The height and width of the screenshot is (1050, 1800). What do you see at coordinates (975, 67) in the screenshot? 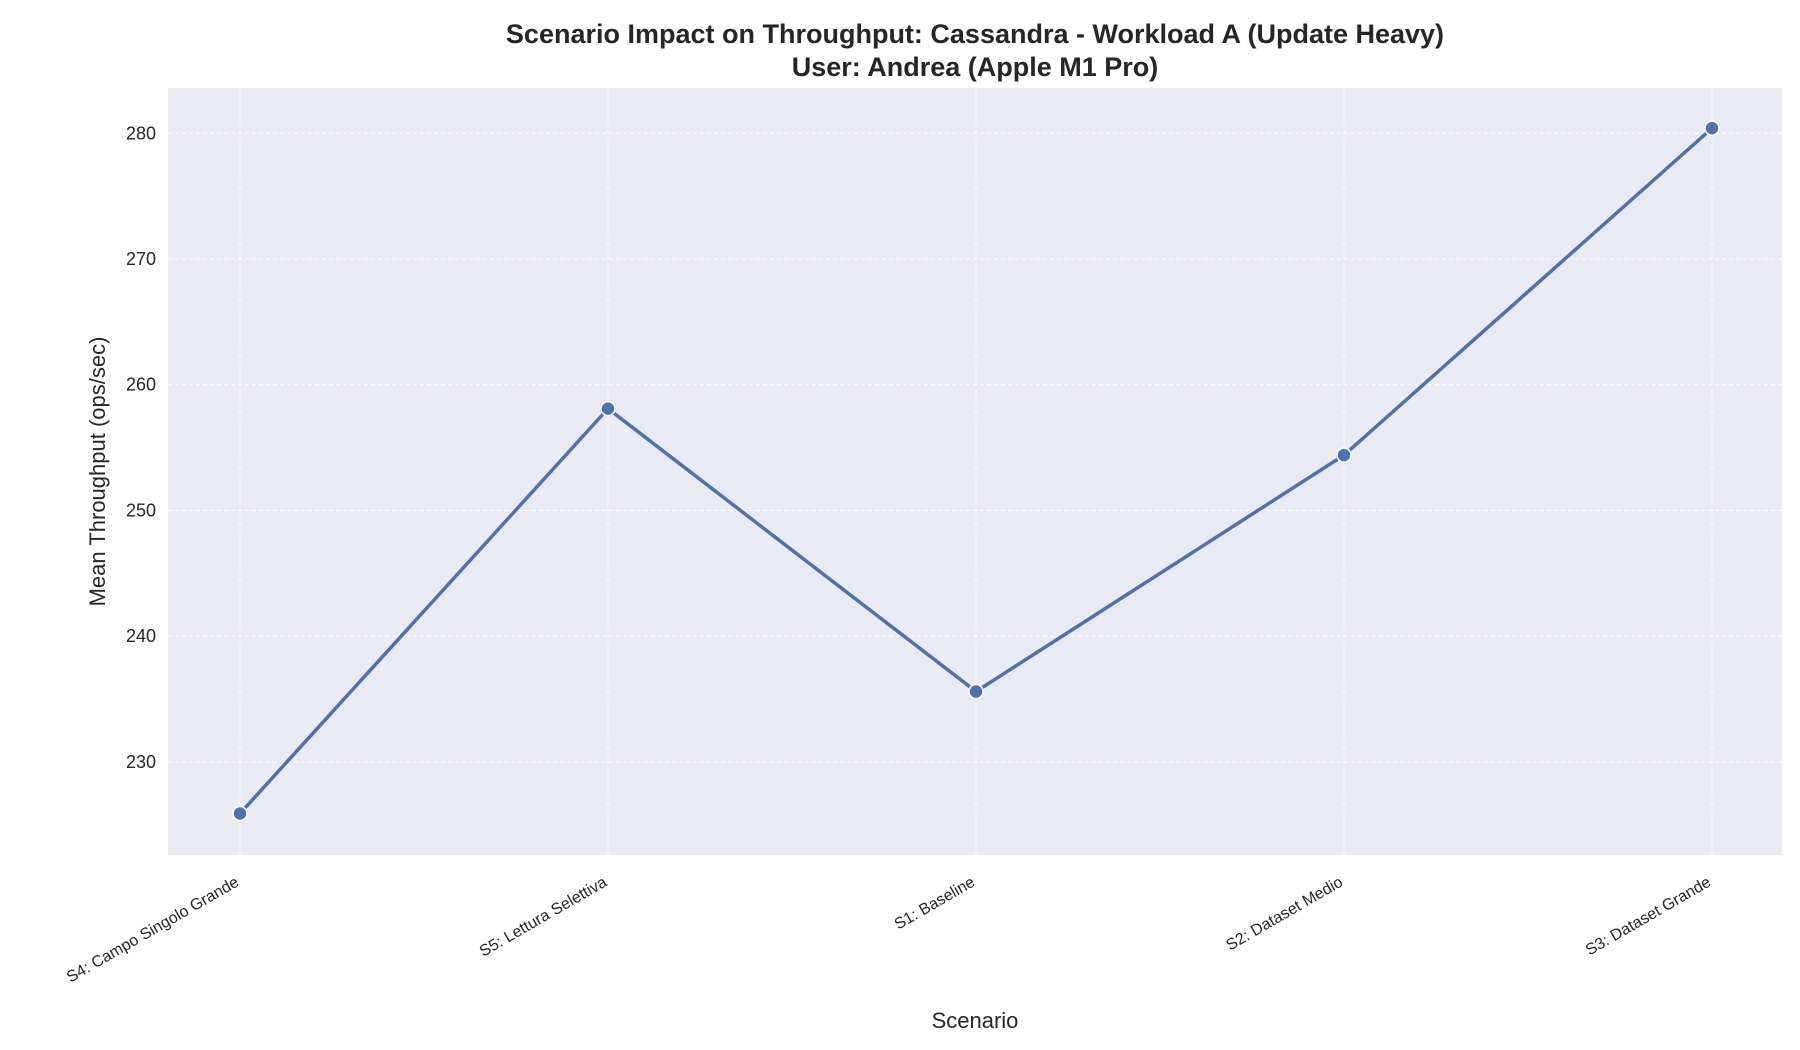
I see `chart-subtitle: User: Andrea (Apple M1 Pro)` at bounding box center [975, 67].